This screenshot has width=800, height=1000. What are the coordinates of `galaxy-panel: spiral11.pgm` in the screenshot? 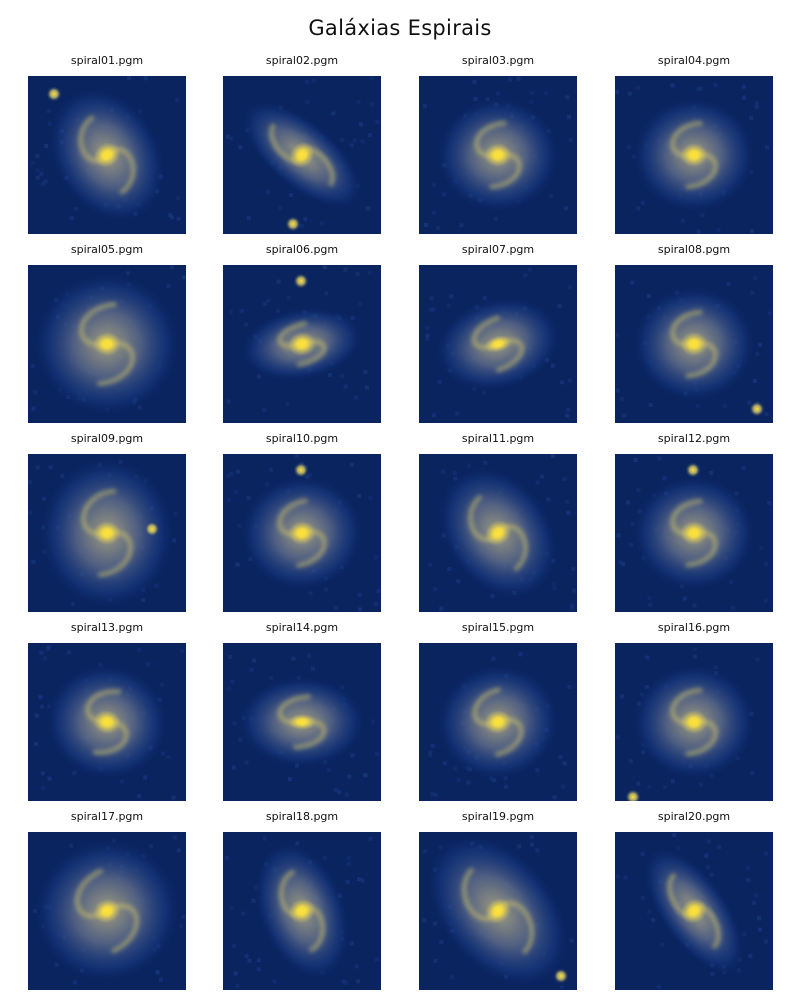 It's located at (498, 522).